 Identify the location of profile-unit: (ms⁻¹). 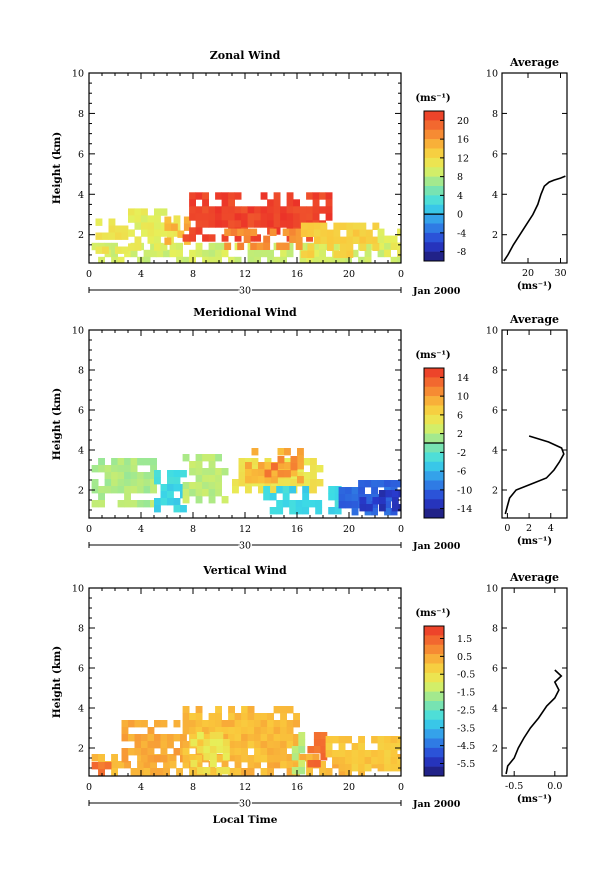
(534, 286).